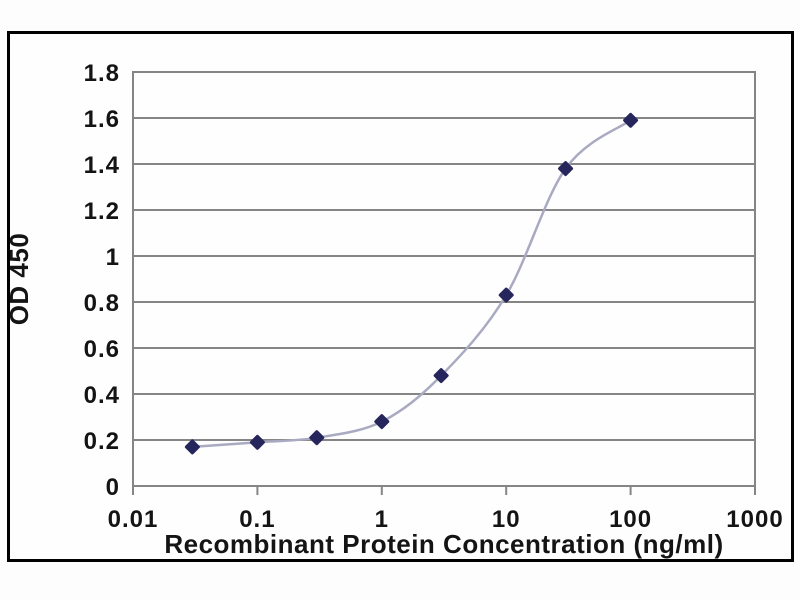 This screenshot has height=600, width=800. Describe the element at coordinates (102, 280) in the screenshot. I see `y-axis-tick-labels: 0 0.2 0.4 0.6 0.8 1 1.2 1.4 1.6 1.8` at that location.